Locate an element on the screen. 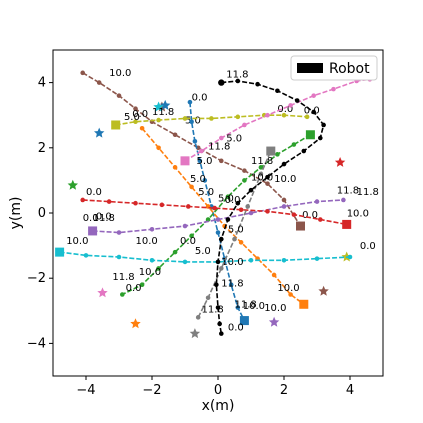 The width and height of the screenshot is (423, 423). agent-3-line is located at coordinates (211, 120).